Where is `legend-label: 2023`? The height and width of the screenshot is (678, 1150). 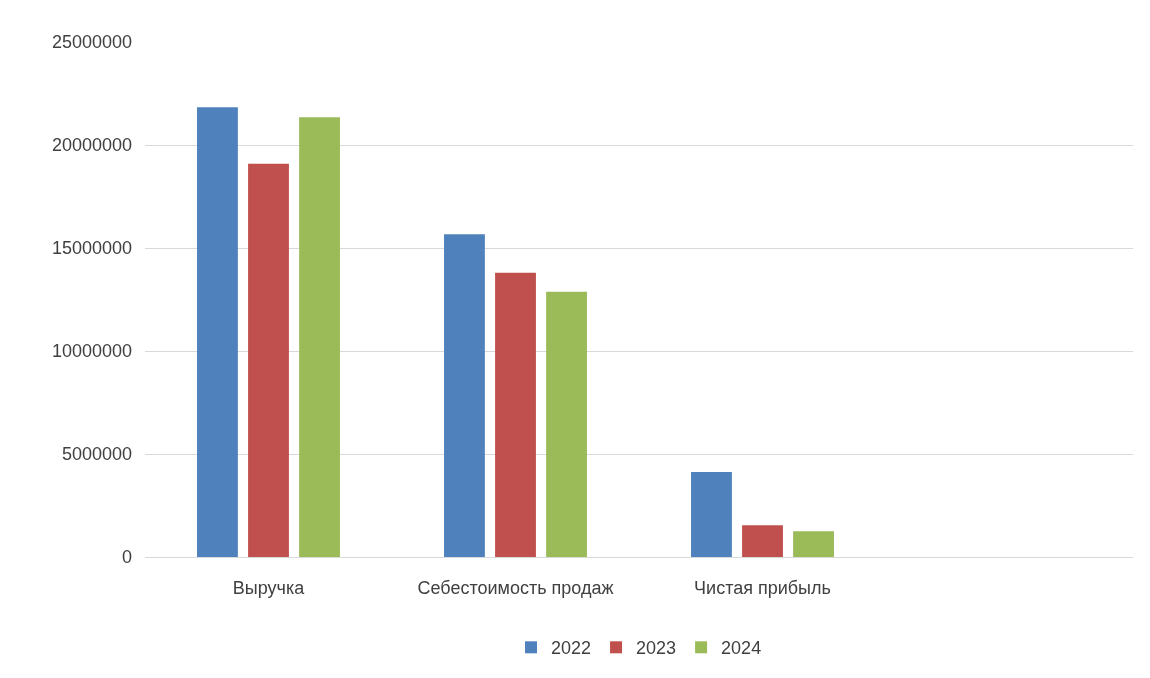
legend-label: 2023 is located at coordinates (656, 648).